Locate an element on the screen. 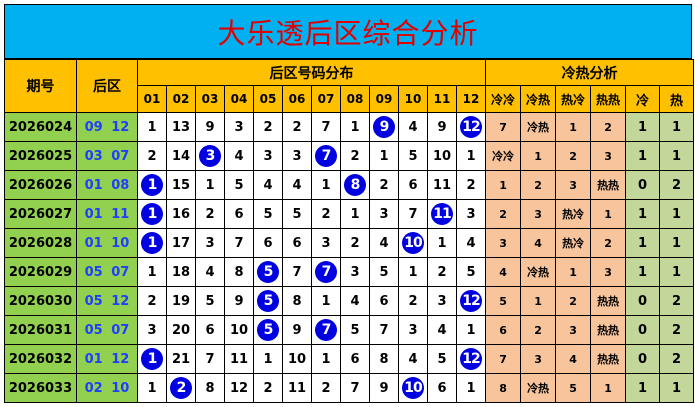 The height and width of the screenshot is (407, 695). period-cell: 2026033 is located at coordinates (40, 388).